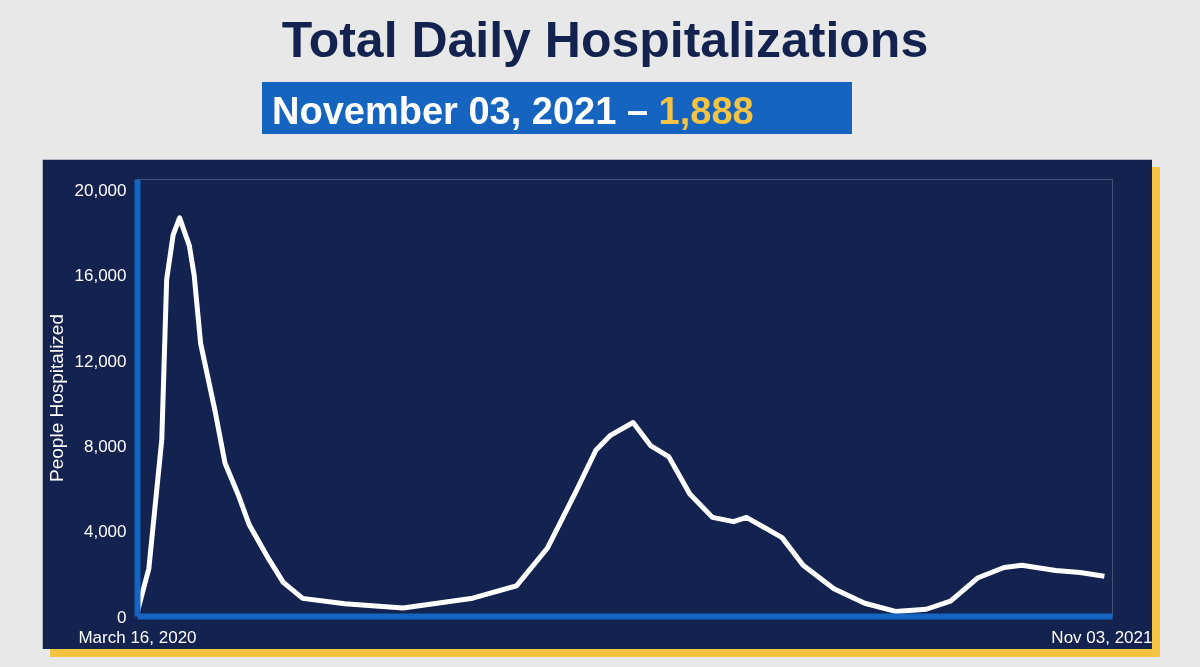 This screenshot has height=667, width=1200. I want to click on y-axis-title: People Hospitalized, so click(56, 398).